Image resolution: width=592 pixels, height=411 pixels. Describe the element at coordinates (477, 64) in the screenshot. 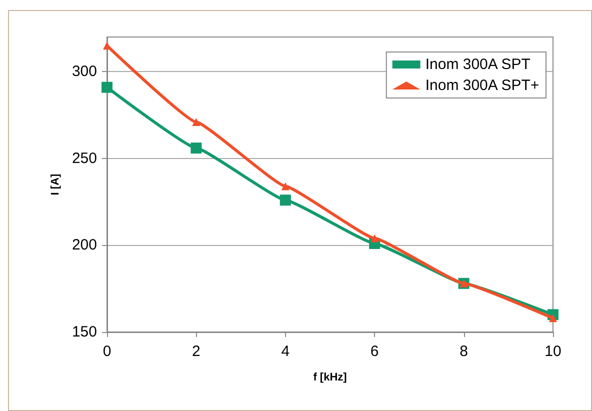

I see `legend-label: Inom 300A SPT` at that location.